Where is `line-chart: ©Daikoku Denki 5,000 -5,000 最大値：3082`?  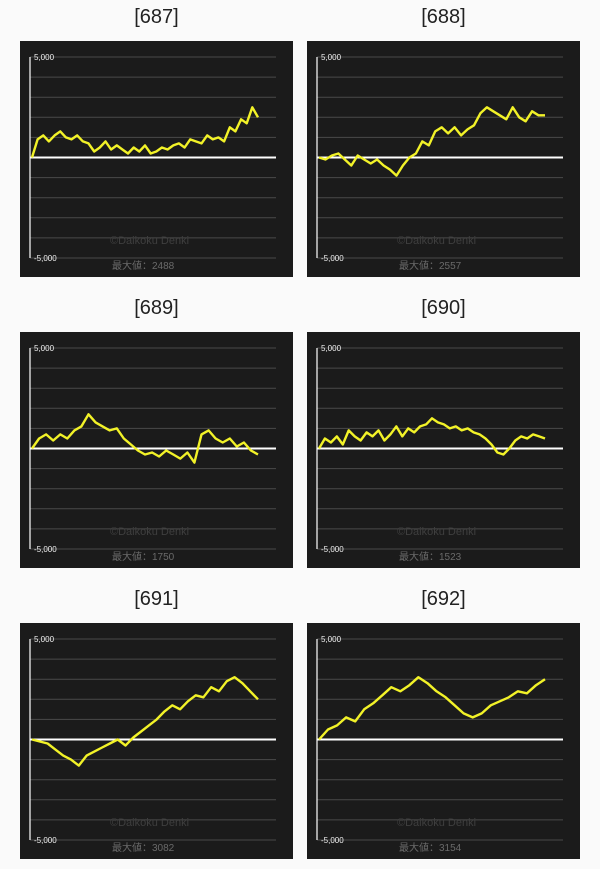
line-chart: ©Daikoku Denki 5,000 -5,000 最大値：3082 is located at coordinates (152, 744).